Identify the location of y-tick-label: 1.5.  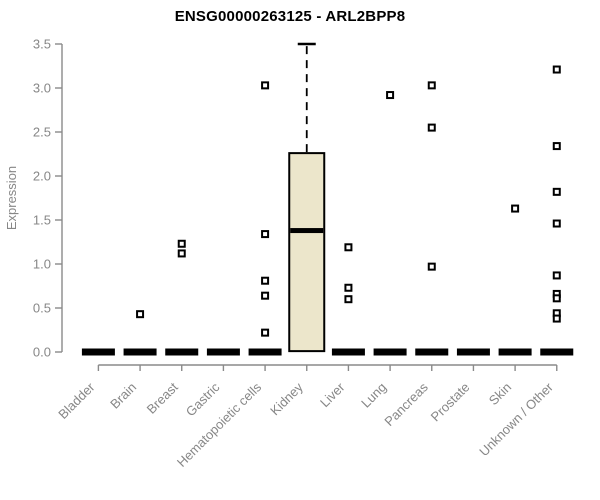
(42, 220).